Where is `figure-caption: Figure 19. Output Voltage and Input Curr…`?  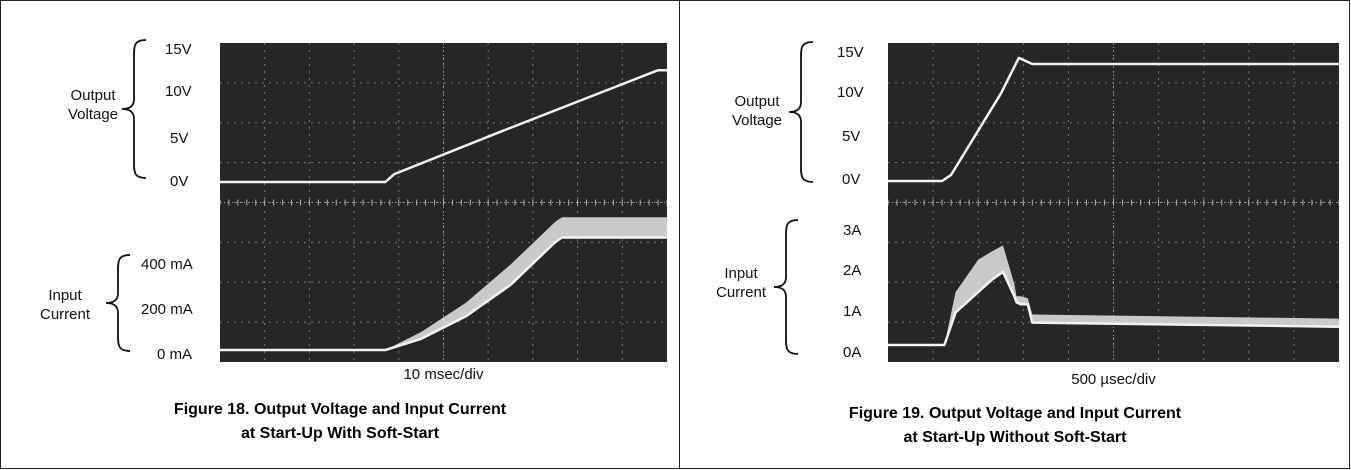 figure-caption: Figure 19. Output Voltage and Input Curr… is located at coordinates (1015, 426).